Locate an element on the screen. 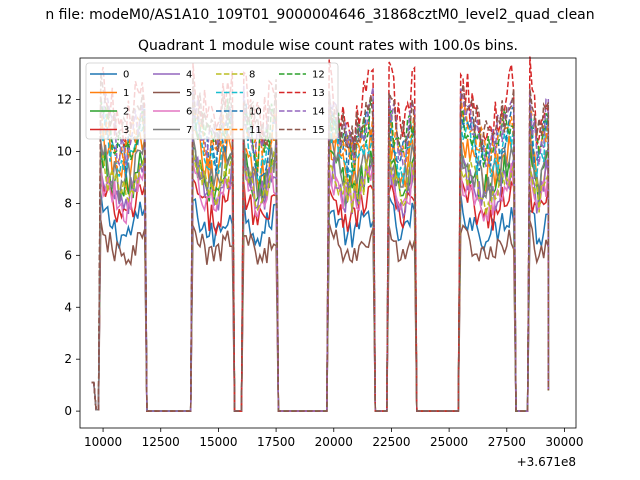  x-tick-label: 20000 is located at coordinates (334, 442).